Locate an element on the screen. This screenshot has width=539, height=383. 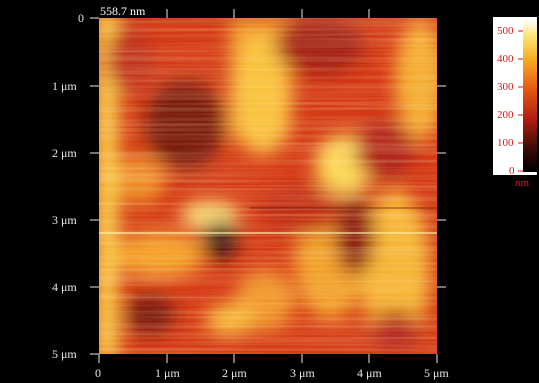
max-height-label: 558.7 nm is located at coordinates (123, 11).